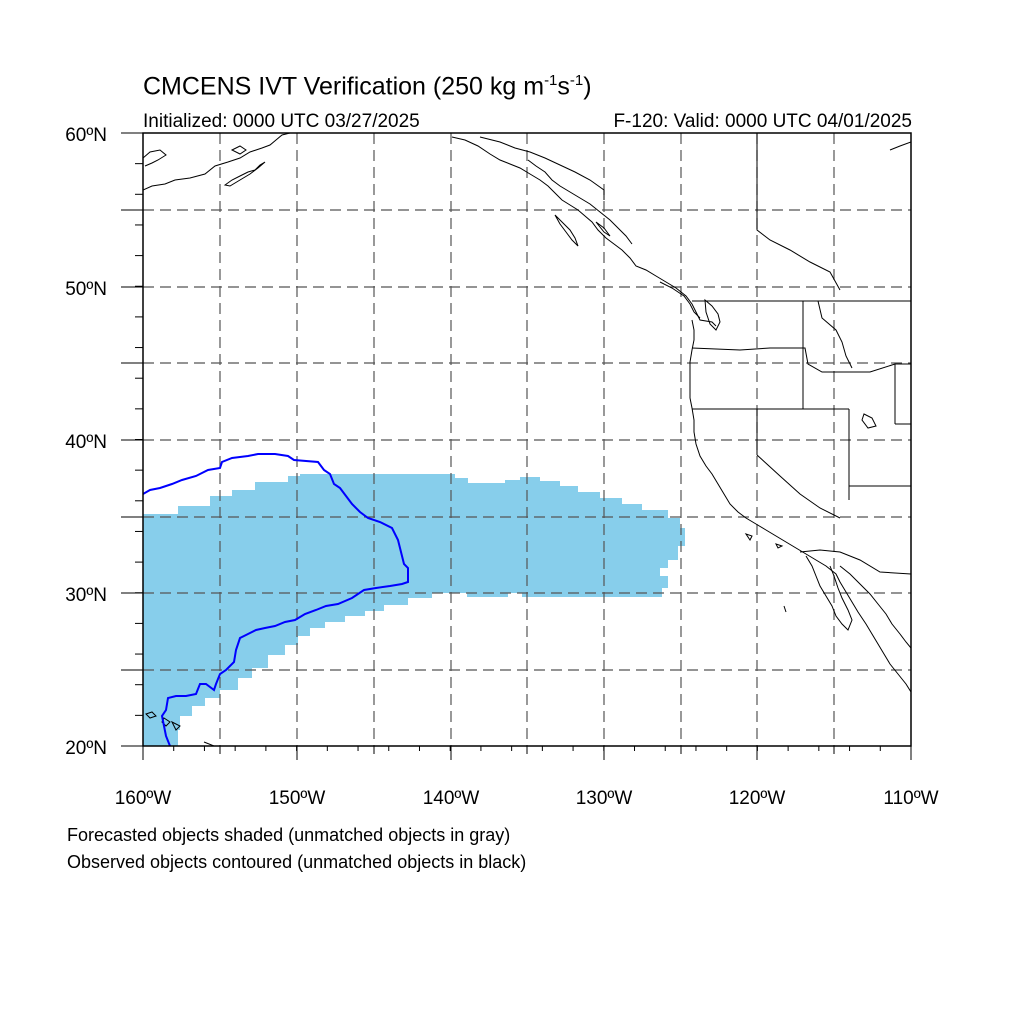  What do you see at coordinates (757, 798) in the screenshot?
I see `lon-label-120w: 120ºW` at bounding box center [757, 798].